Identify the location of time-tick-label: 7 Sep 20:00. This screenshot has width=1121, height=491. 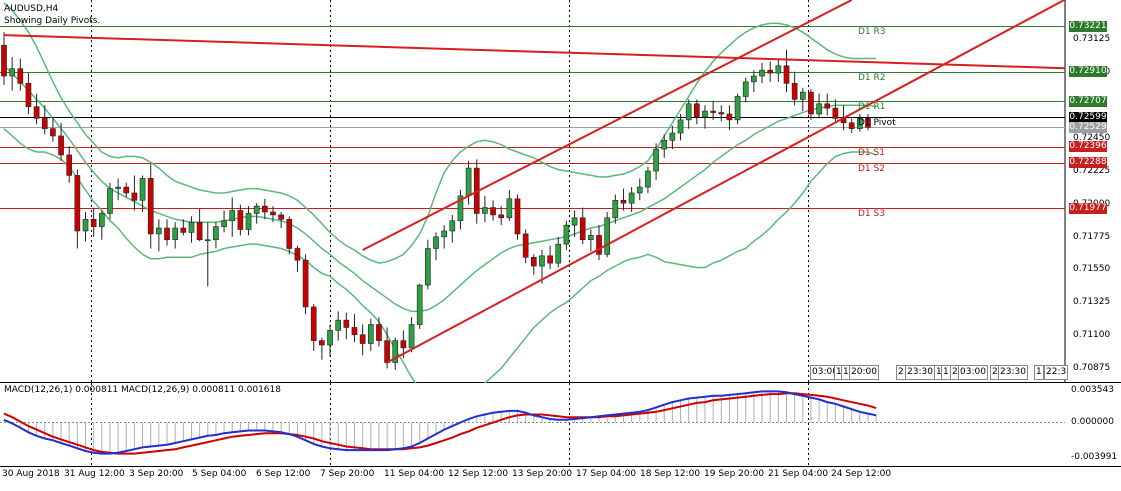
(347, 474).